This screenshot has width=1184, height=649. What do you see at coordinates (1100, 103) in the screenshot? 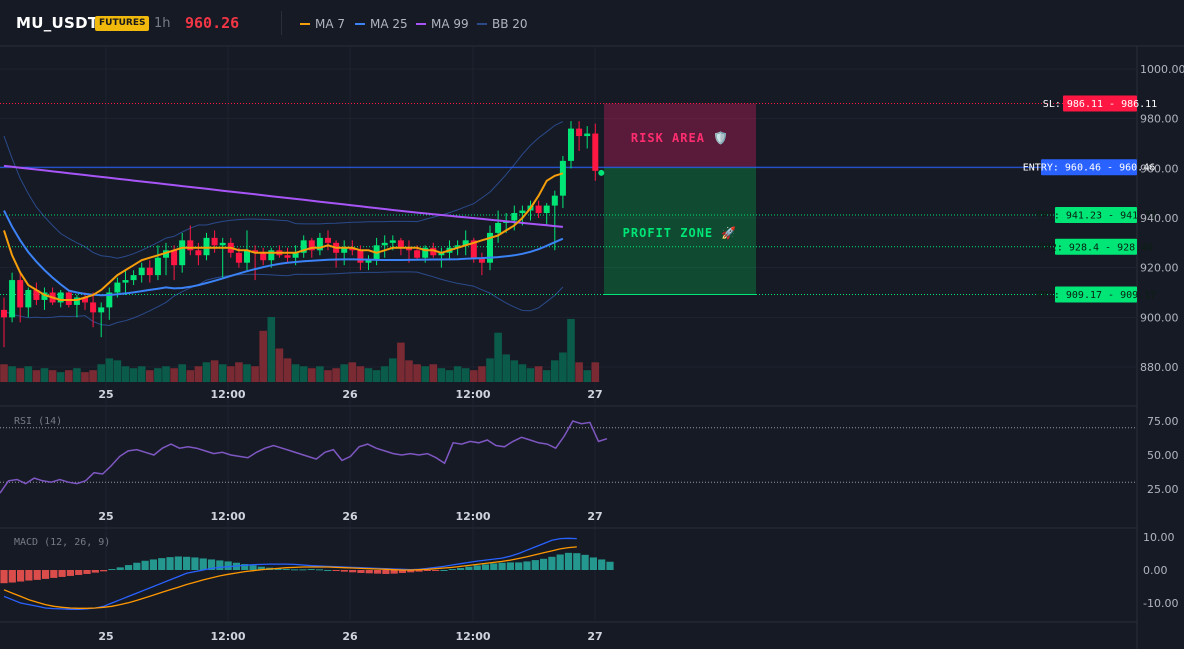
I see `sl-tag: SL: 986.11 - 986.11` at bounding box center [1100, 103].